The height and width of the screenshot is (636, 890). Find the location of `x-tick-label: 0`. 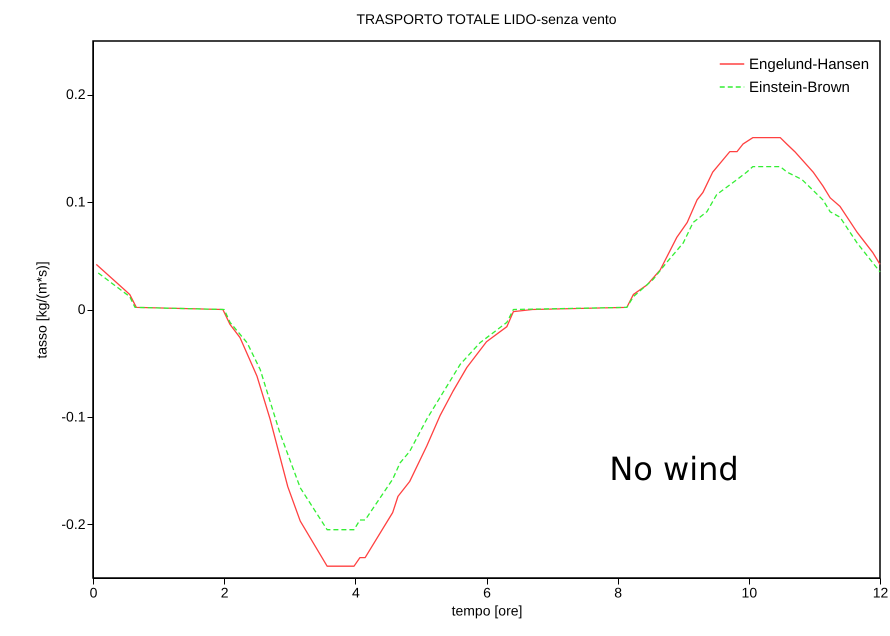

x-tick-label: 0 is located at coordinates (94, 592).